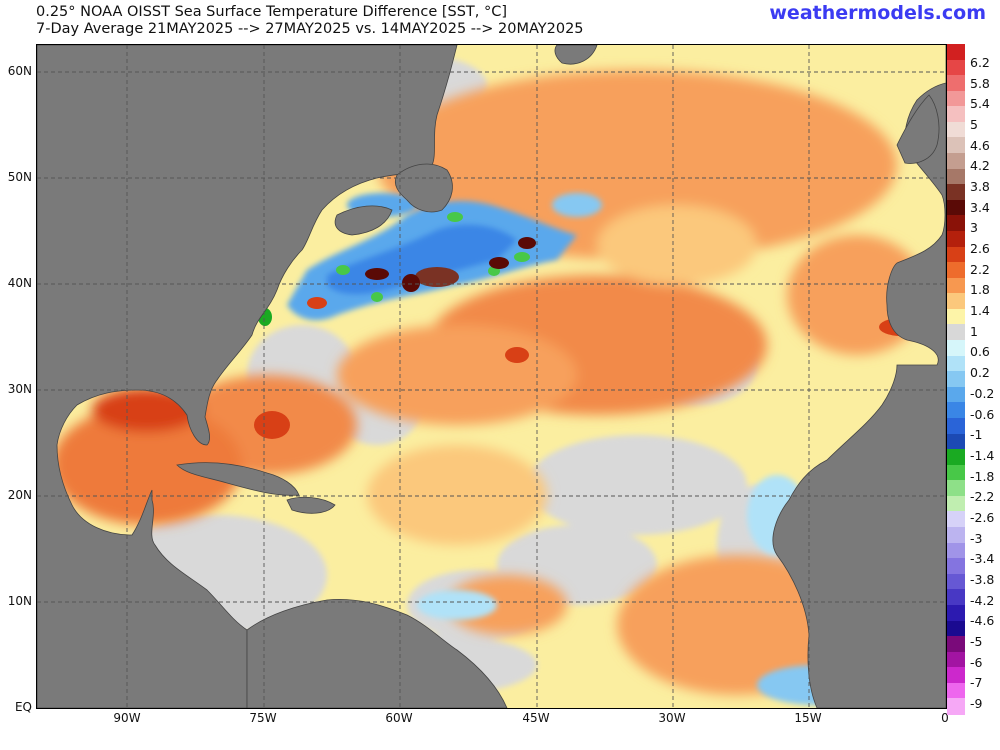 The width and height of the screenshot is (1000, 750). I want to click on colorbar-label: 1.4, so click(980, 311).